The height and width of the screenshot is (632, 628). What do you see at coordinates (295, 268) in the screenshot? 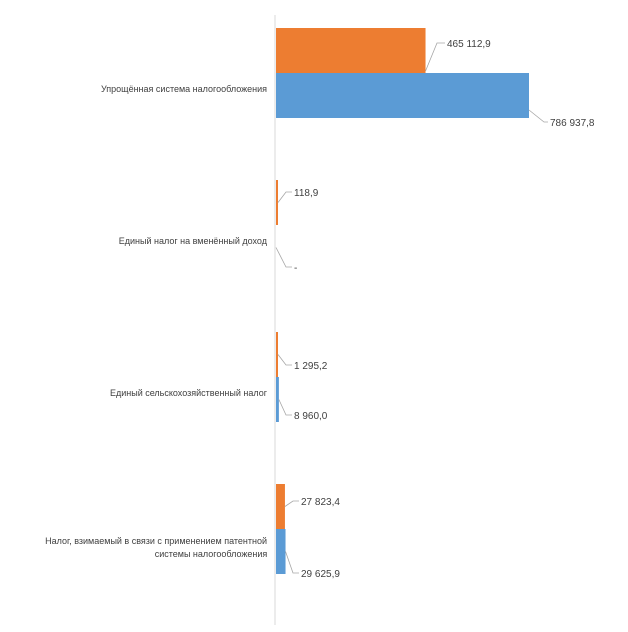
I see `data-label: -` at bounding box center [295, 268].